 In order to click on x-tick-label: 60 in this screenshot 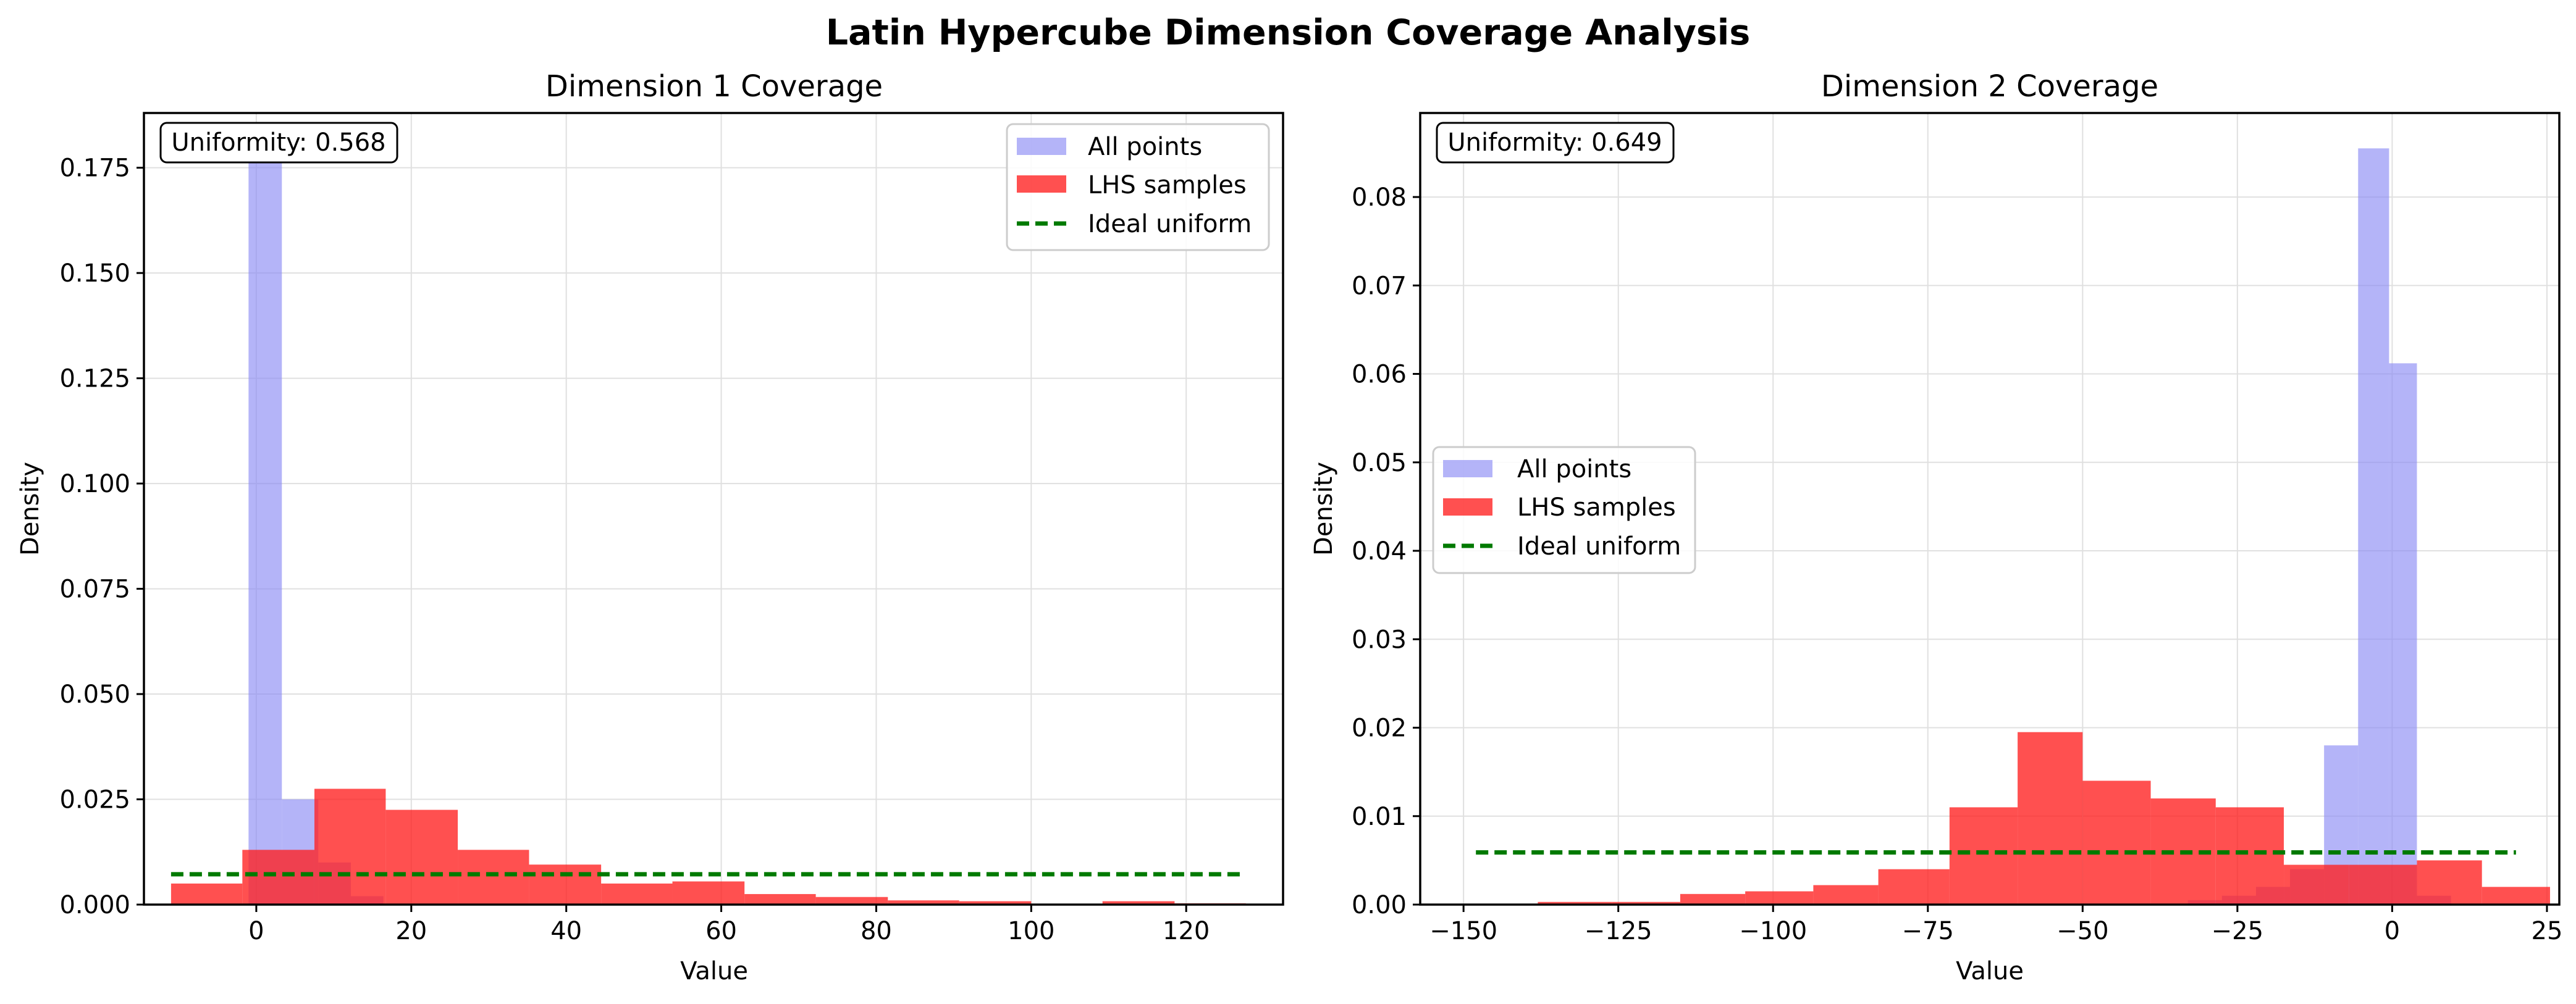, I will do `click(721, 931)`.